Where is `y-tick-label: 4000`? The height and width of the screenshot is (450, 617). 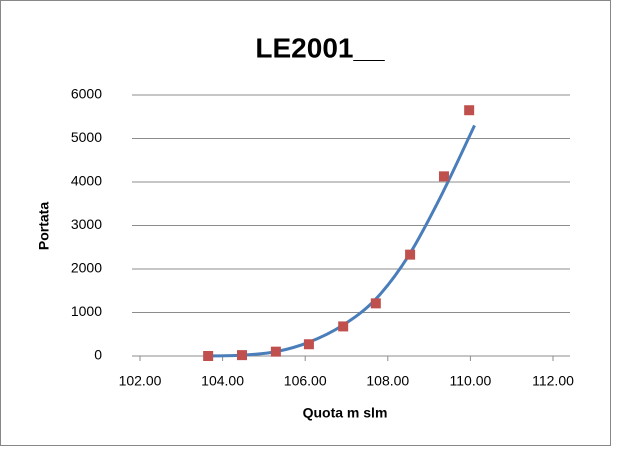
y-tick-label: 4000 is located at coordinates (86, 181).